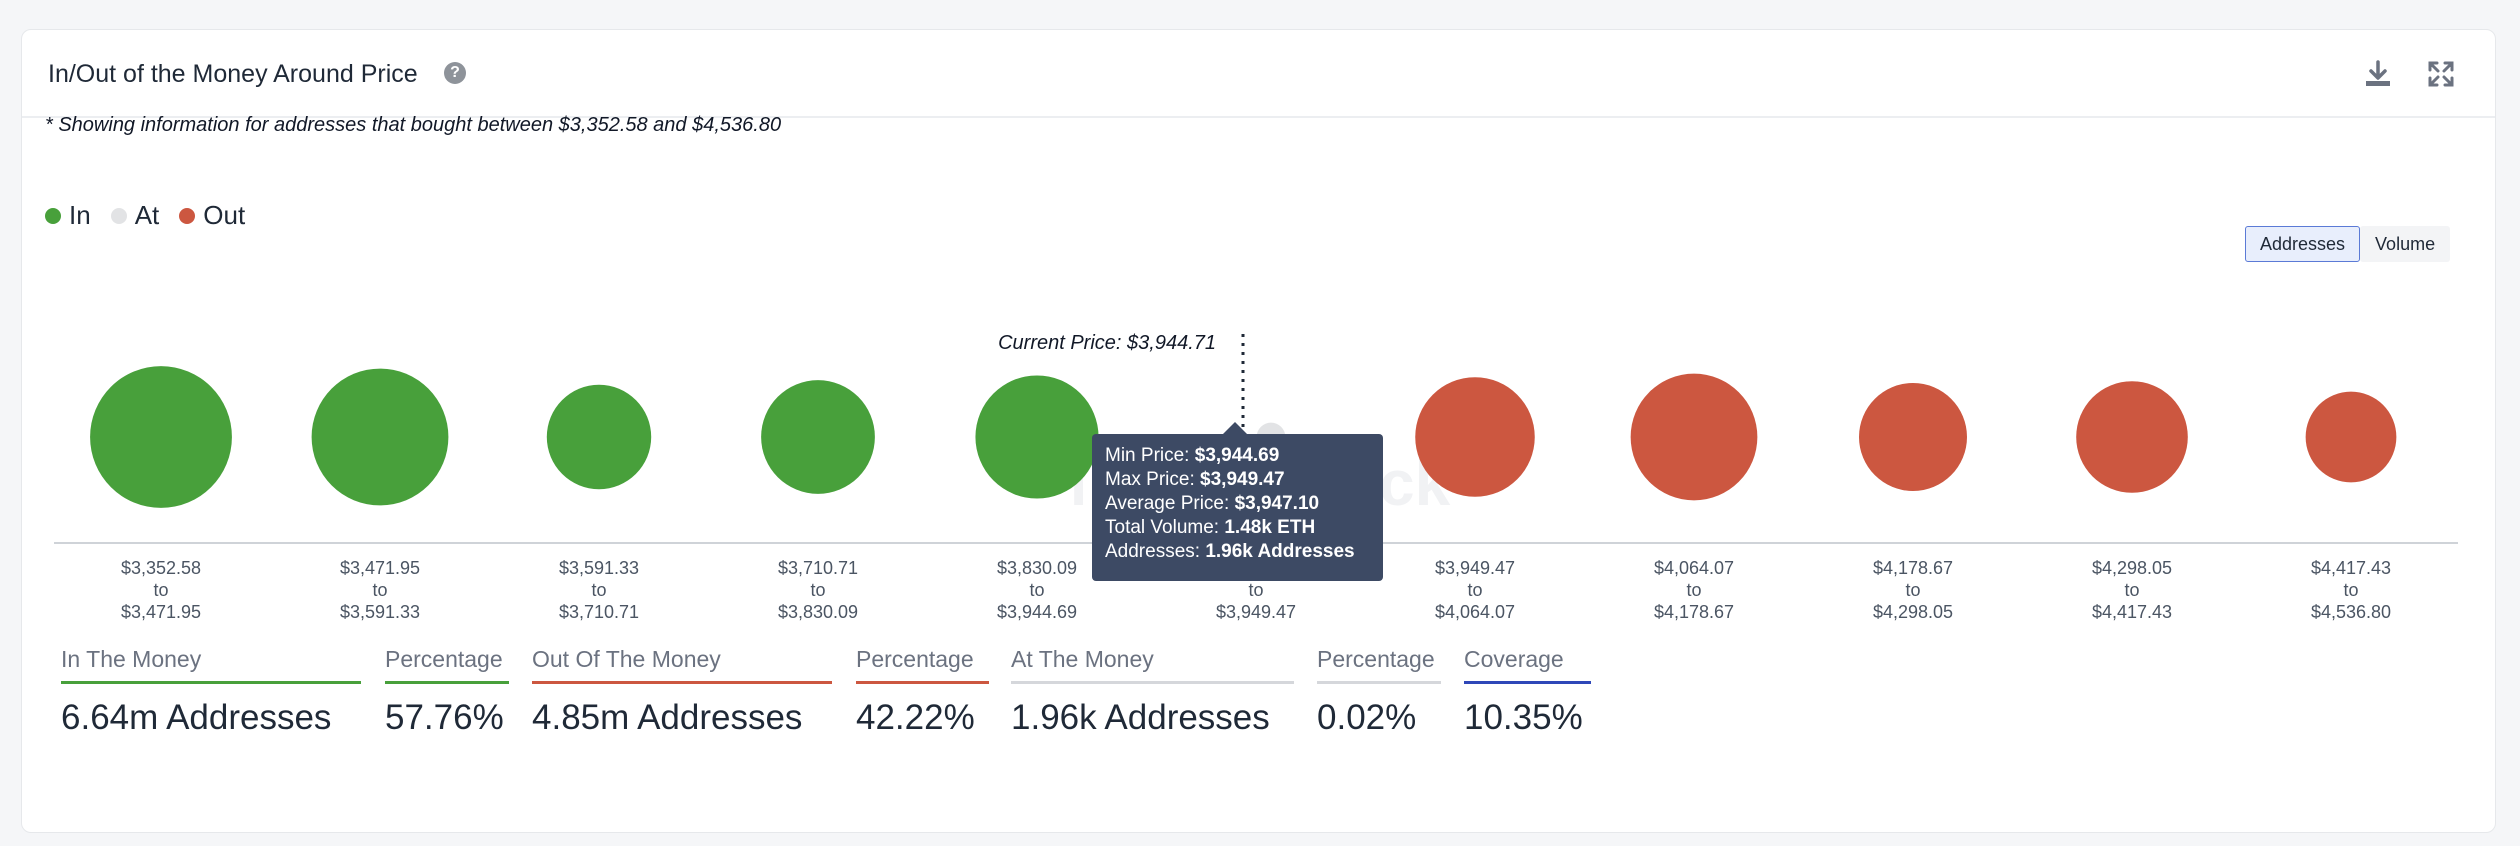 This screenshot has width=2520, height=846. What do you see at coordinates (161, 568) in the screenshot?
I see `x-tick-price: $3,352.58` at bounding box center [161, 568].